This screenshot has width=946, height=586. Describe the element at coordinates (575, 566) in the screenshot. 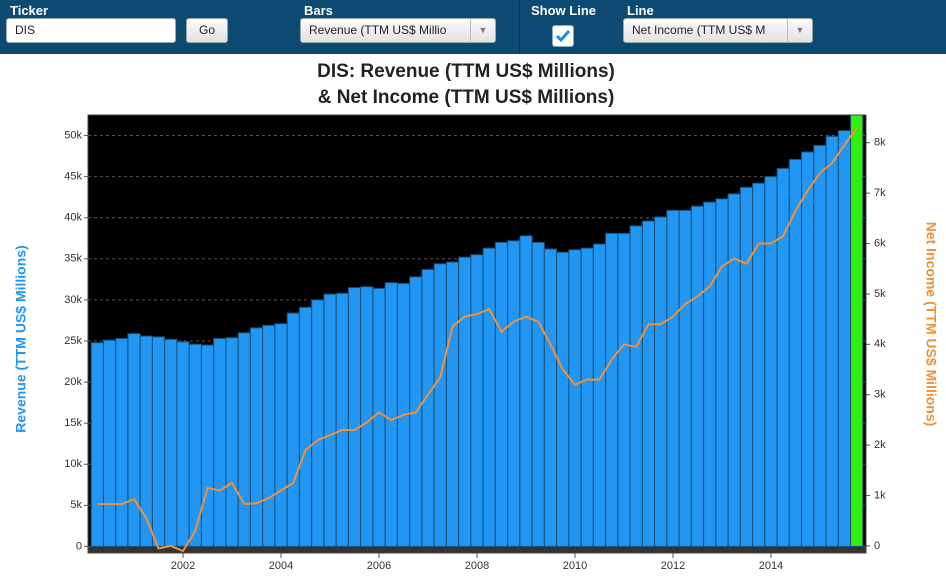

I see `x-tick-label: 2010` at that location.